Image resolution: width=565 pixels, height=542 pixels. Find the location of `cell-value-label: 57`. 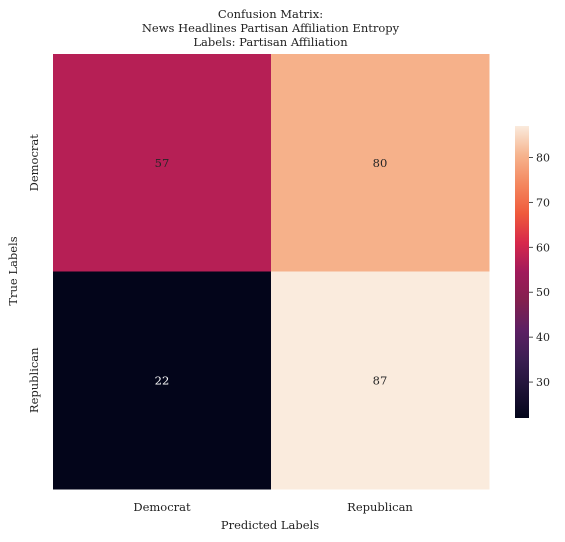

cell-value-label: 57 is located at coordinates (162, 163).